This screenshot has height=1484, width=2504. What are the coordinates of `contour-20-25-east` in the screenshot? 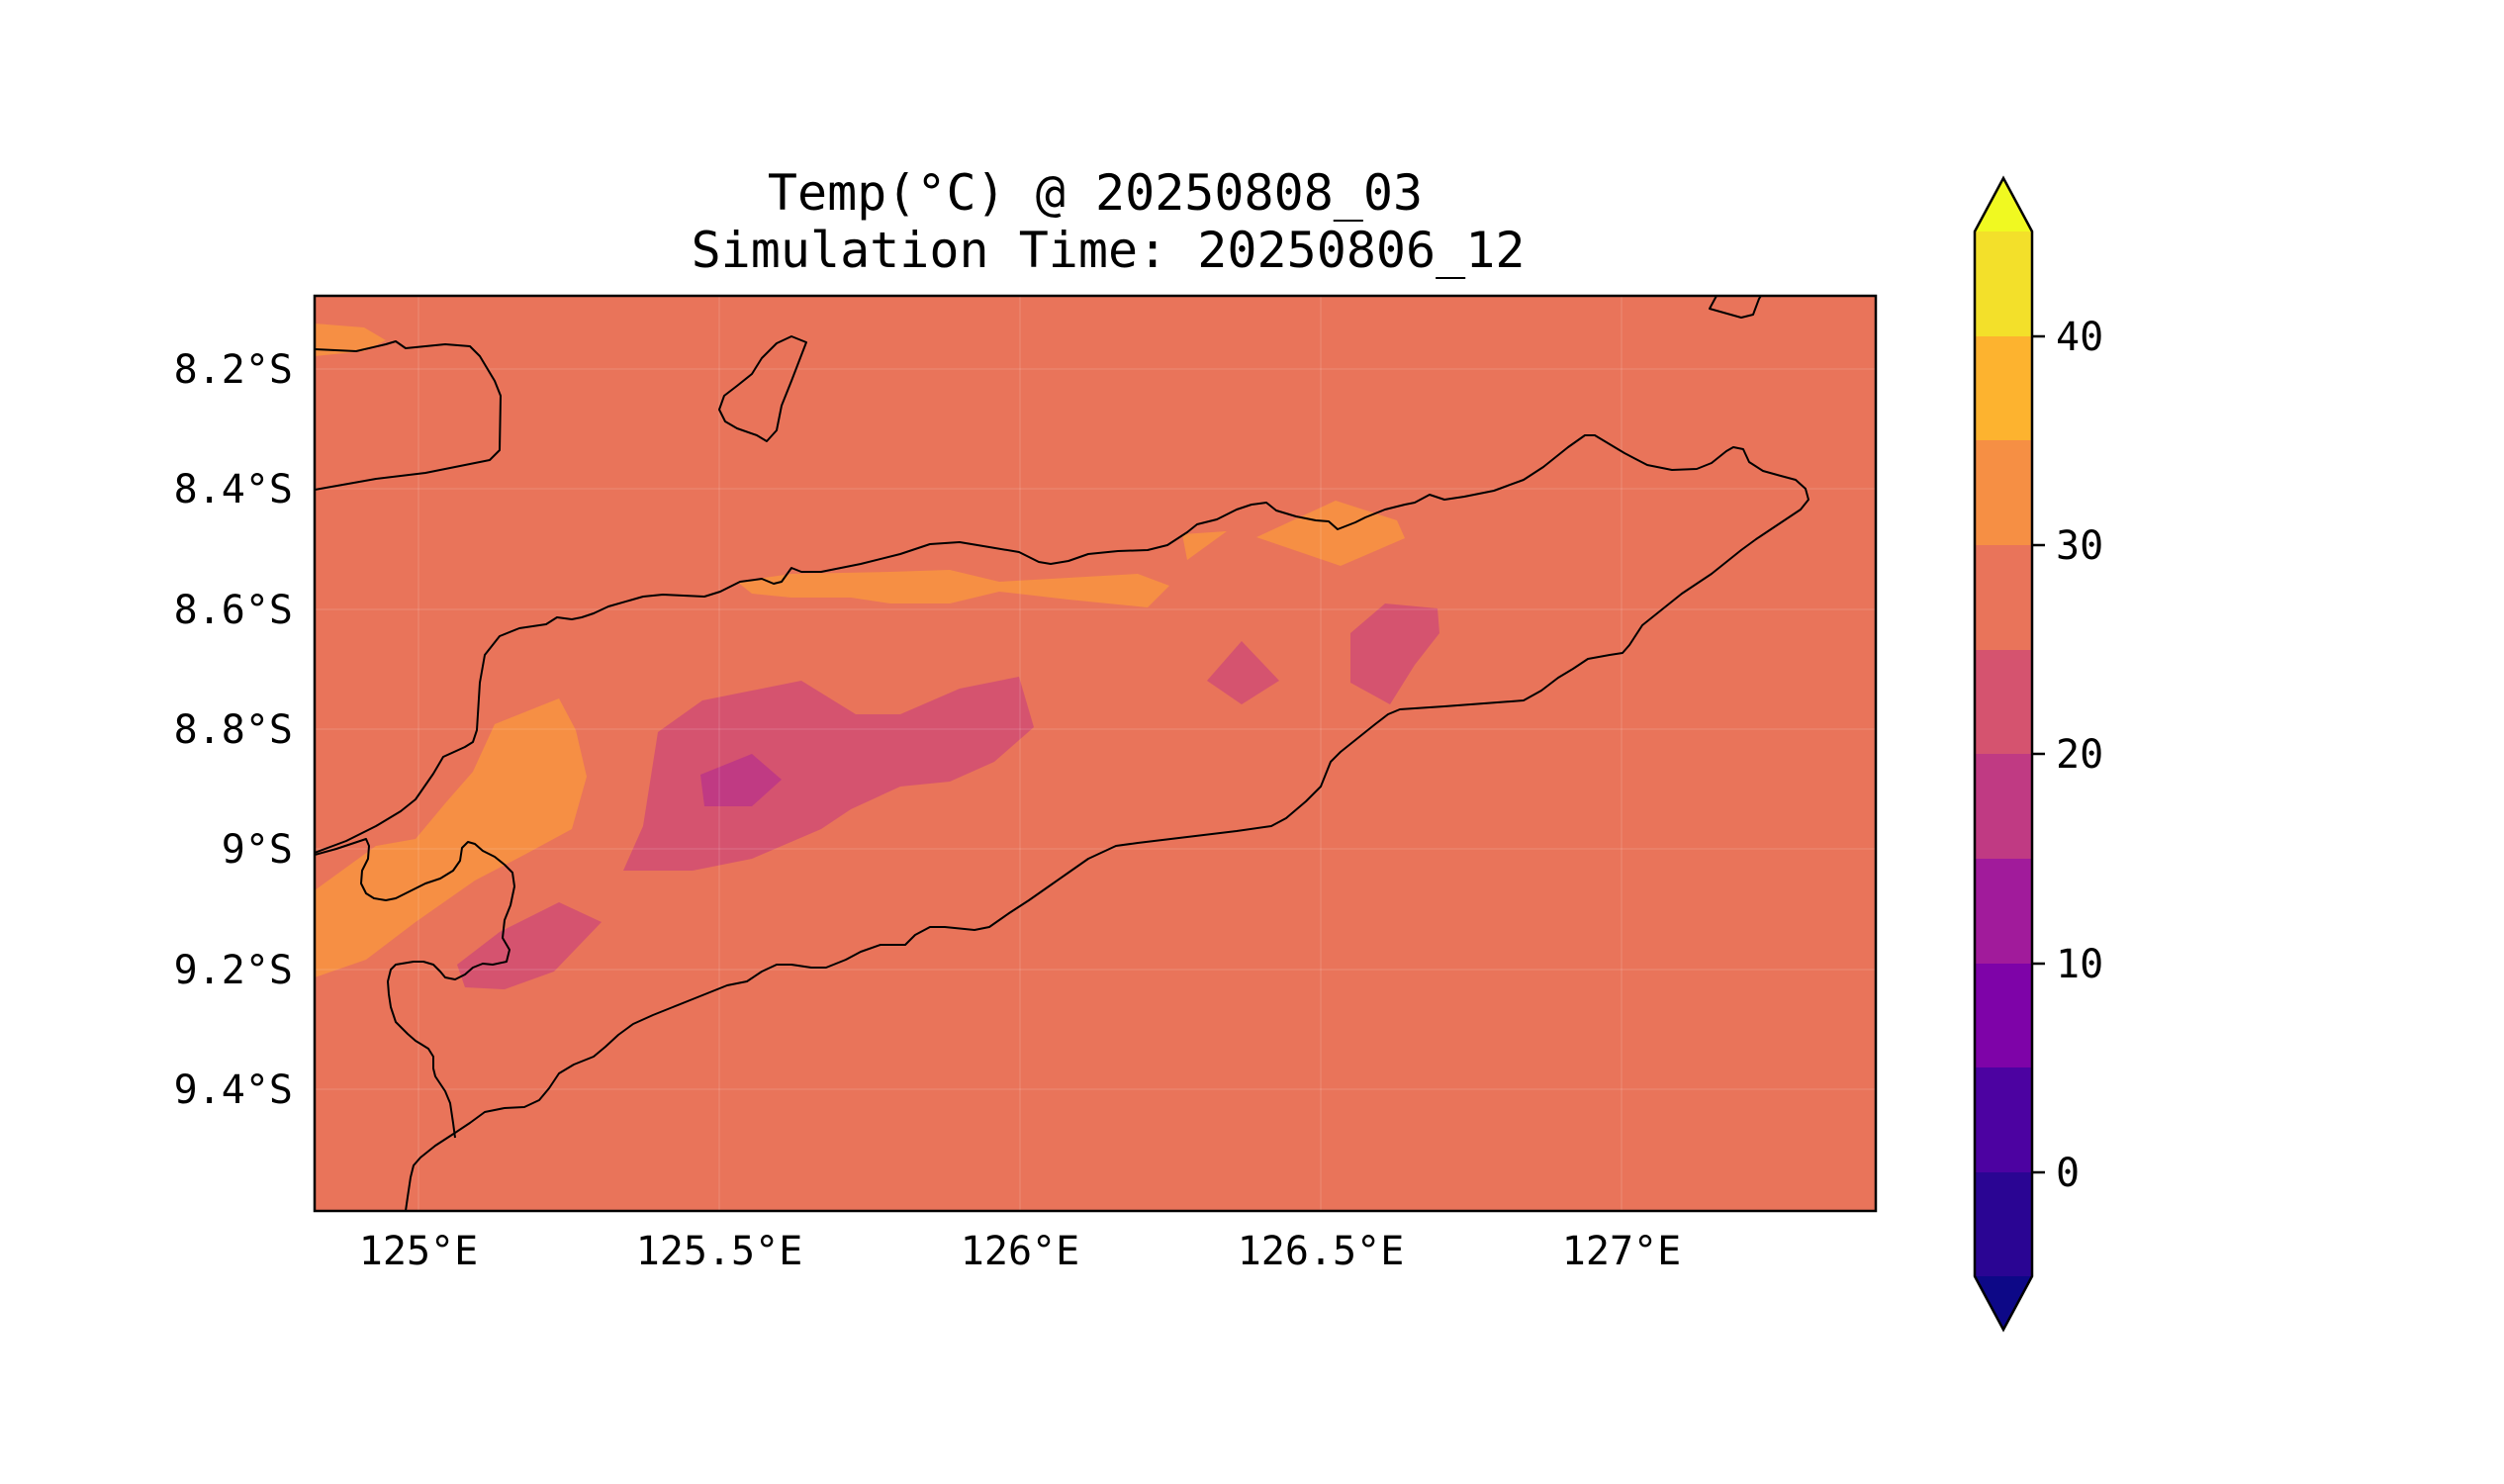 It's located at (1394, 653).